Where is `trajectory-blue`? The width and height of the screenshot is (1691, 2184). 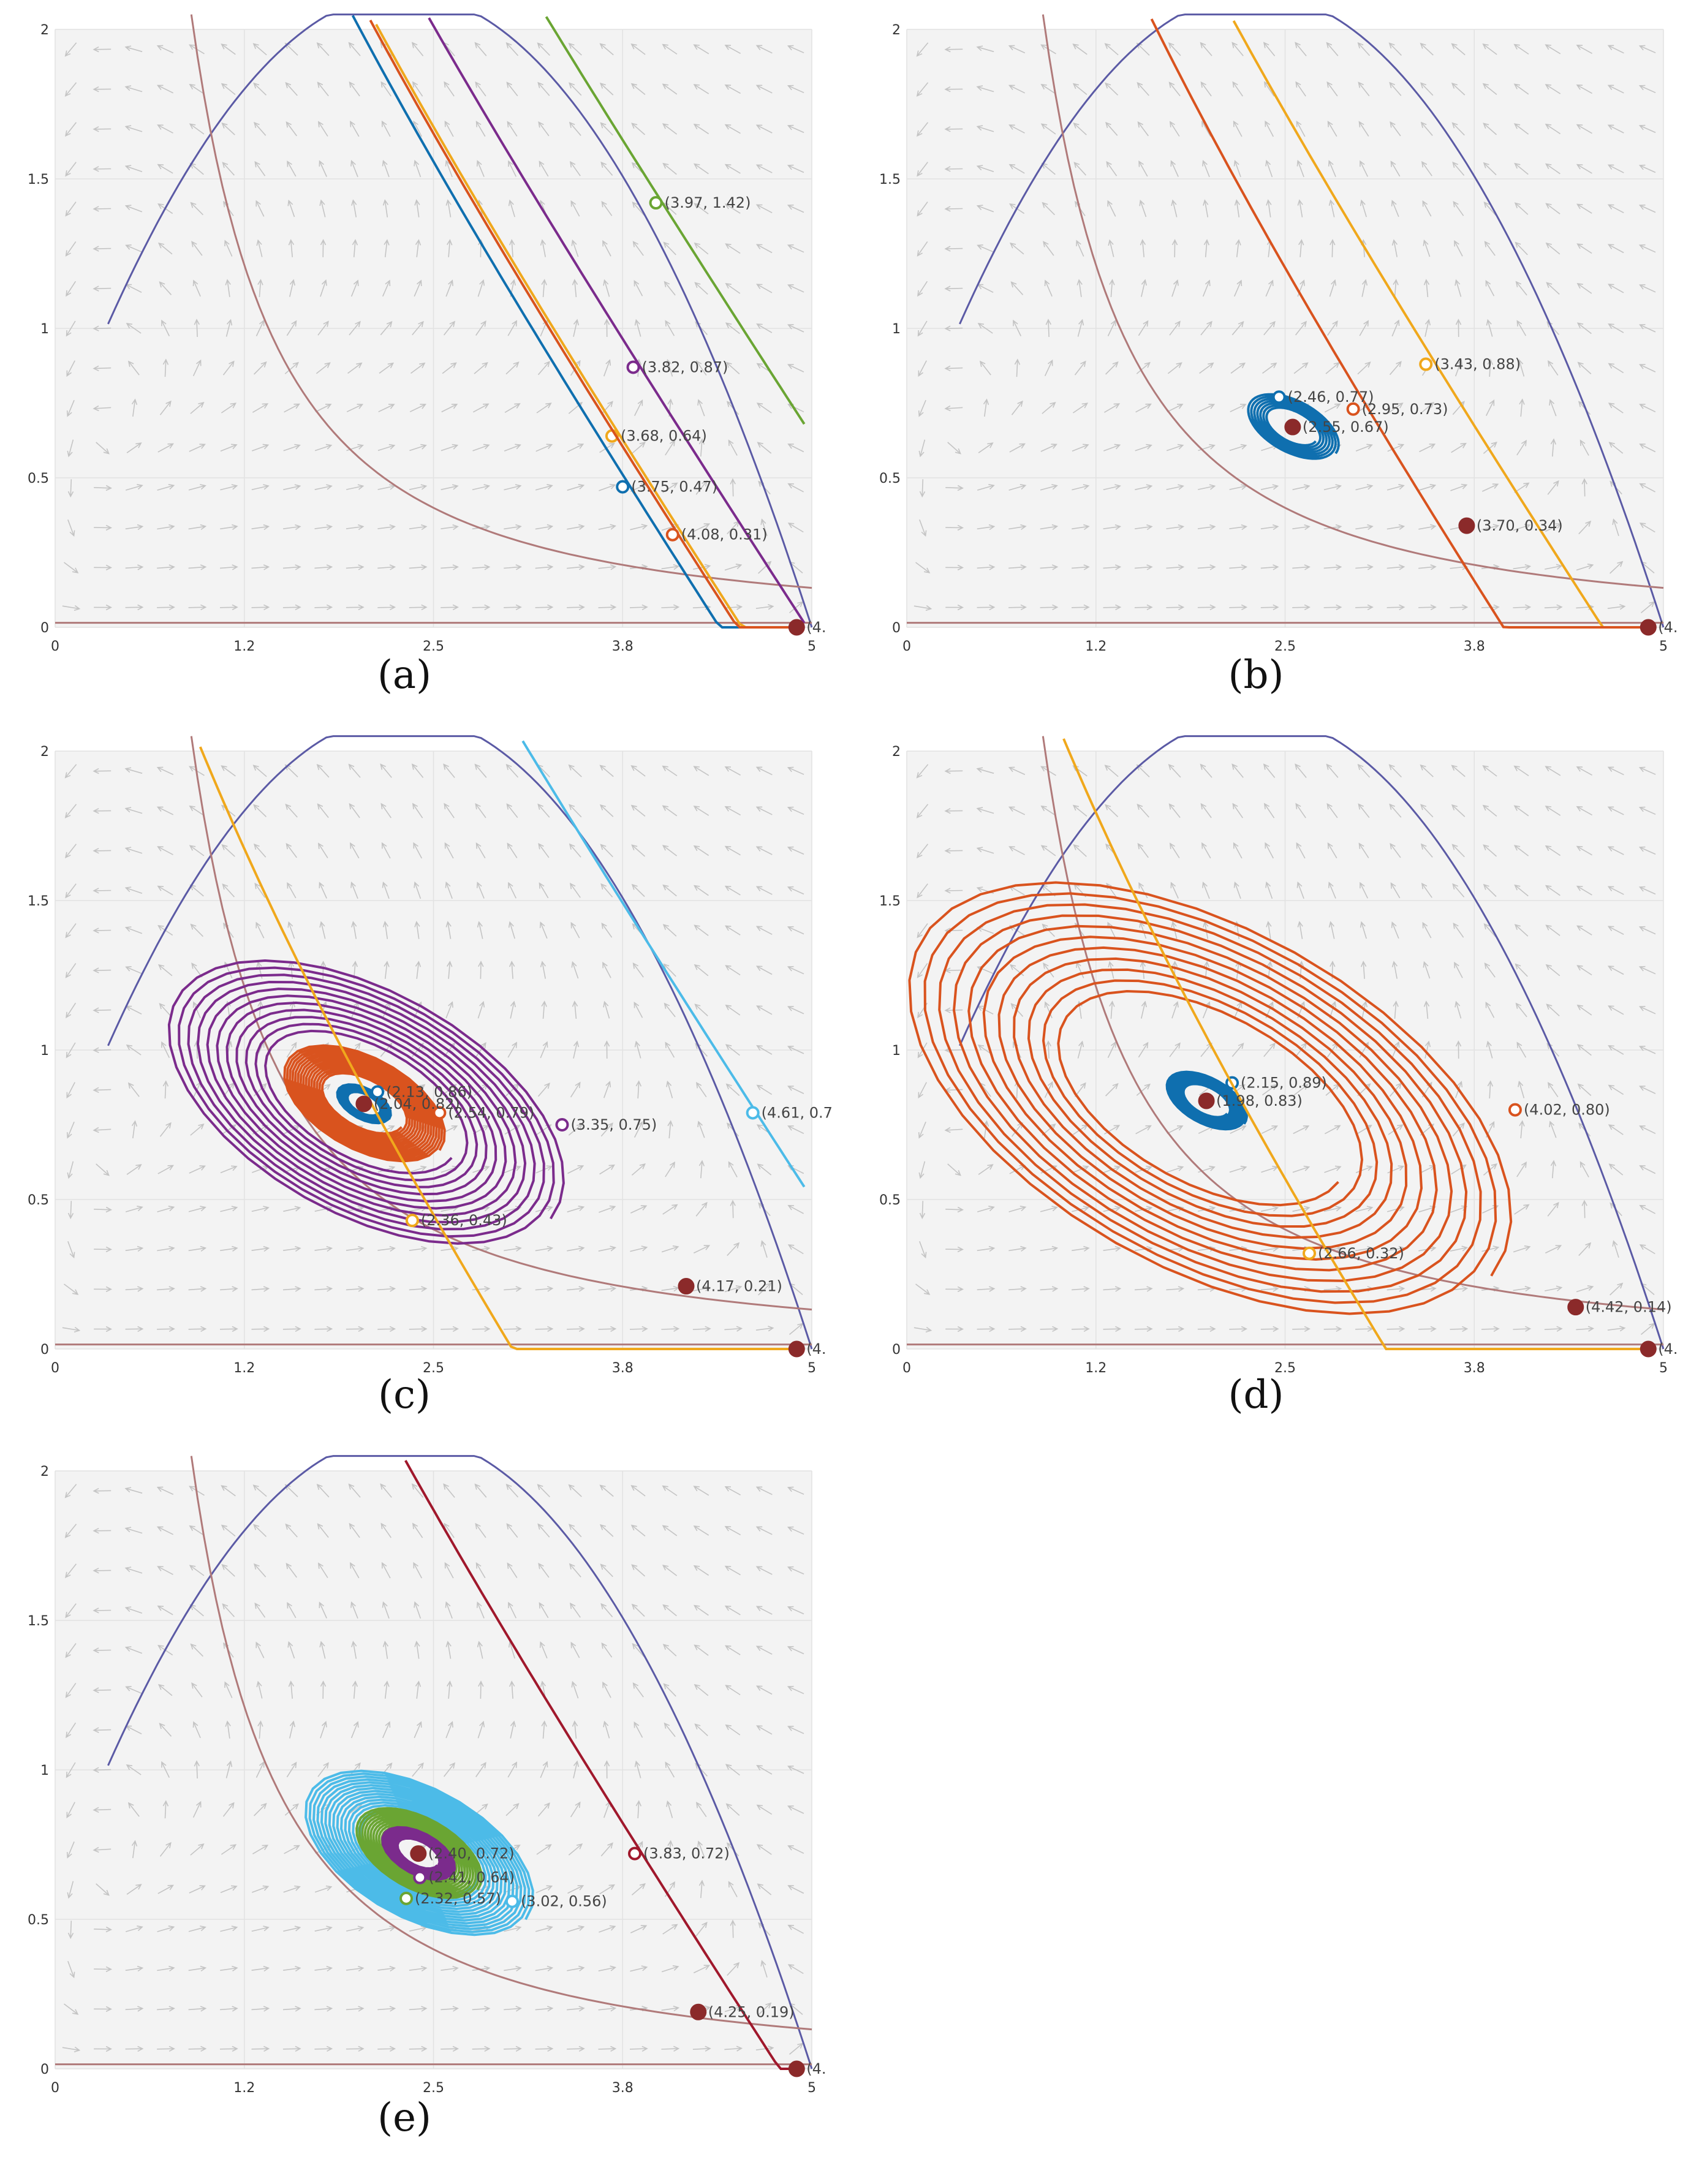 trajectory-blue is located at coordinates (577, 322).